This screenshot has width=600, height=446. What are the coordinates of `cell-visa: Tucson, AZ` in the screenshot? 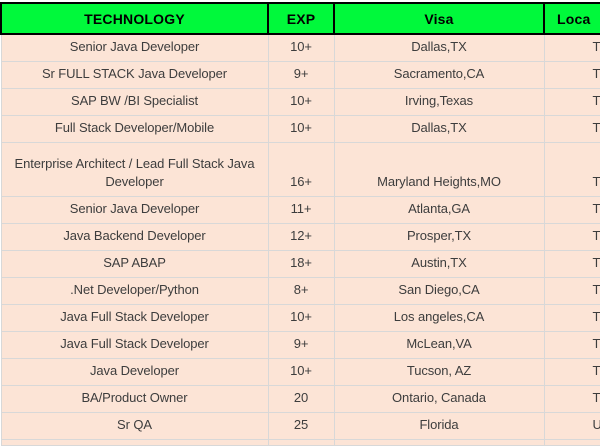 It's located at (439, 371).